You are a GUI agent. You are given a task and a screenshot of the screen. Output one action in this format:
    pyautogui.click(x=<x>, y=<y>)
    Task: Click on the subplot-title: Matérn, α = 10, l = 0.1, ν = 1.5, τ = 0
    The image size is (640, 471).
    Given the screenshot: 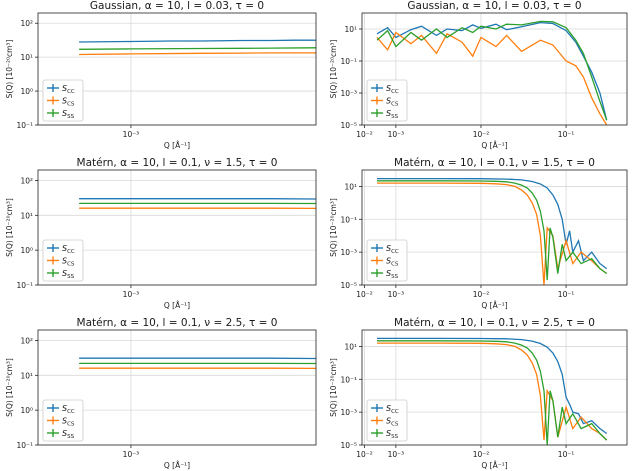 What is the action you would take?
    pyautogui.click(x=177, y=163)
    